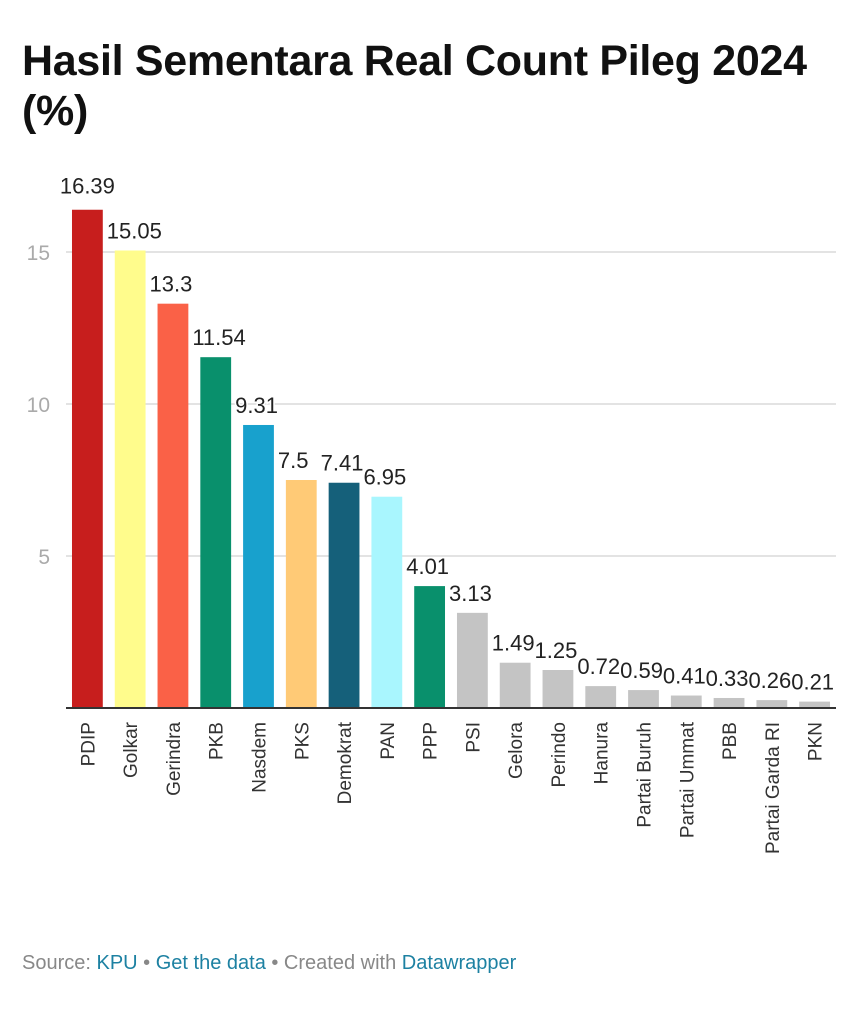 Image resolution: width=859 pixels, height=1024 pixels. Describe the element at coordinates (816, 741) in the screenshot. I see `x-tick-label: PKN` at that location.